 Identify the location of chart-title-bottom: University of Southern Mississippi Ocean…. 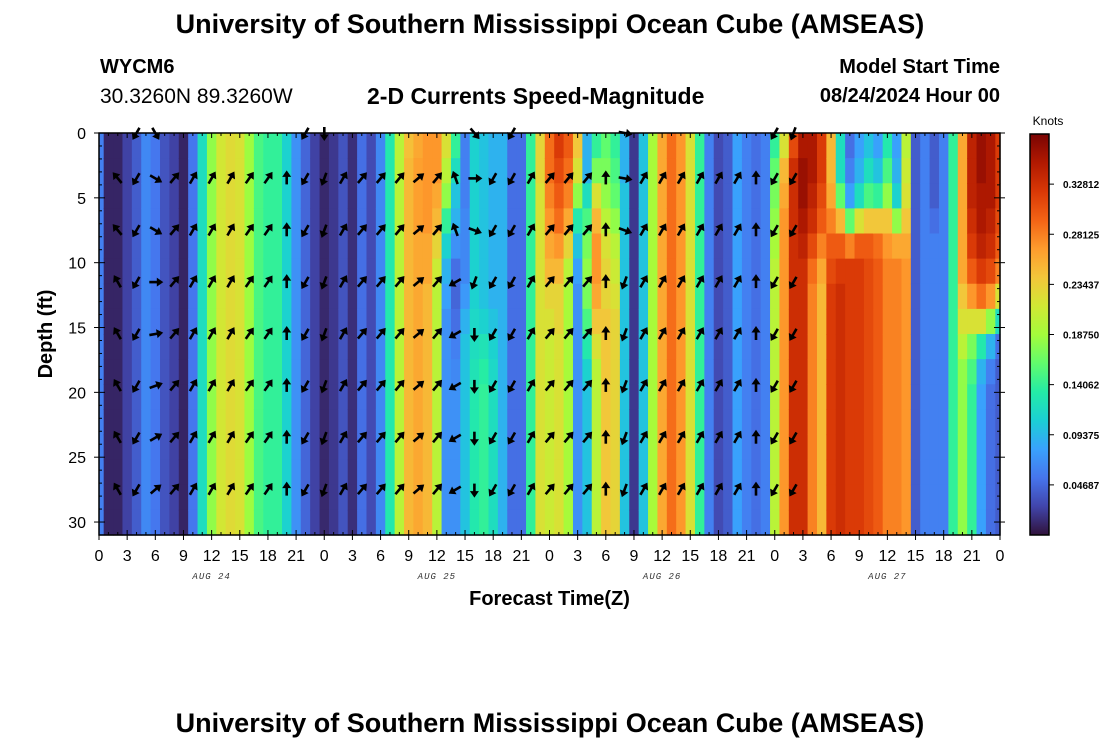
(550, 723).